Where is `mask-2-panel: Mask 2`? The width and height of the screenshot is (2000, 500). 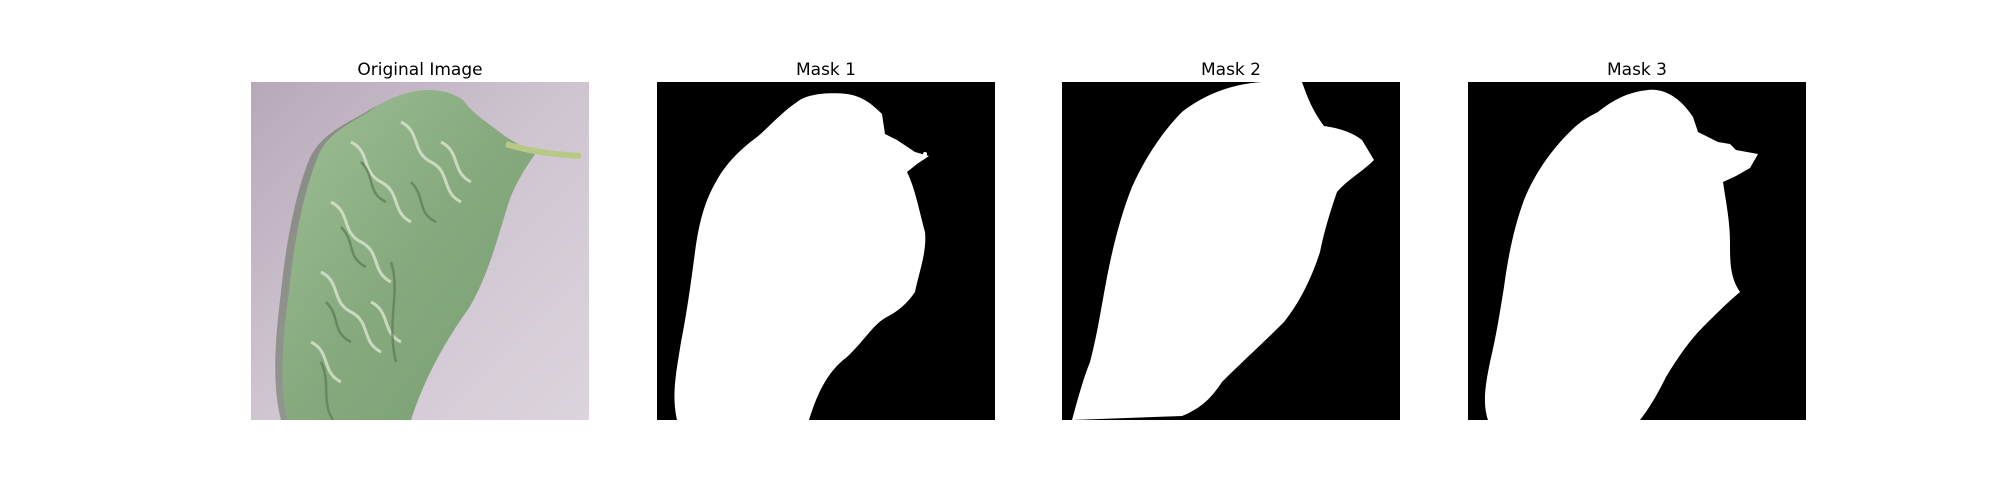 mask-2-panel: Mask 2 is located at coordinates (1231, 239).